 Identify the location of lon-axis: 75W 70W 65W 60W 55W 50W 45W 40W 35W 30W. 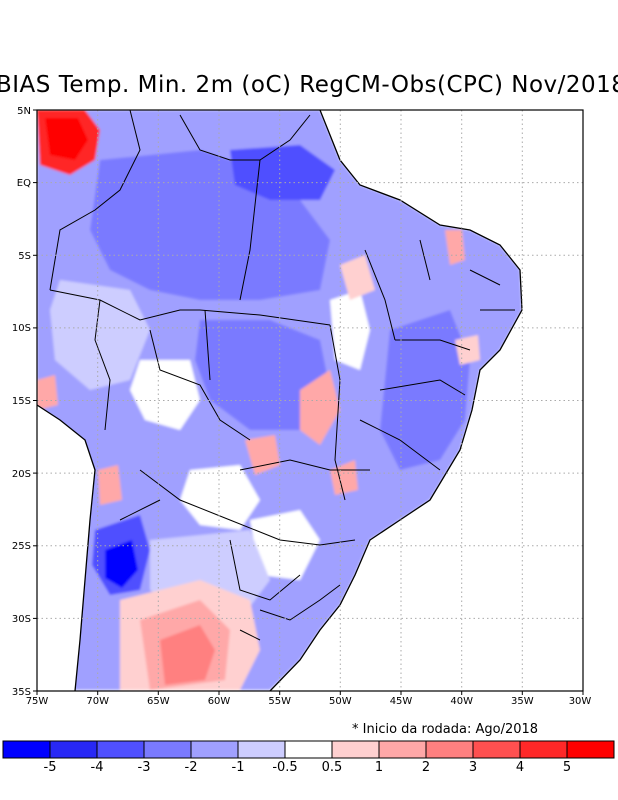
(309, 701).